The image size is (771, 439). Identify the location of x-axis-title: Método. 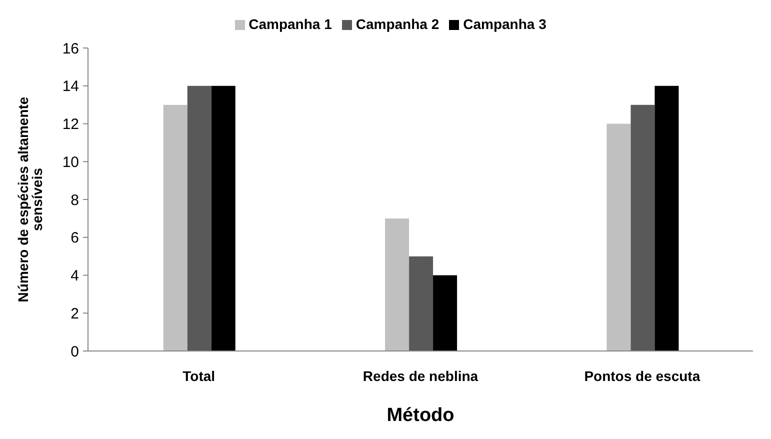
(420, 415).